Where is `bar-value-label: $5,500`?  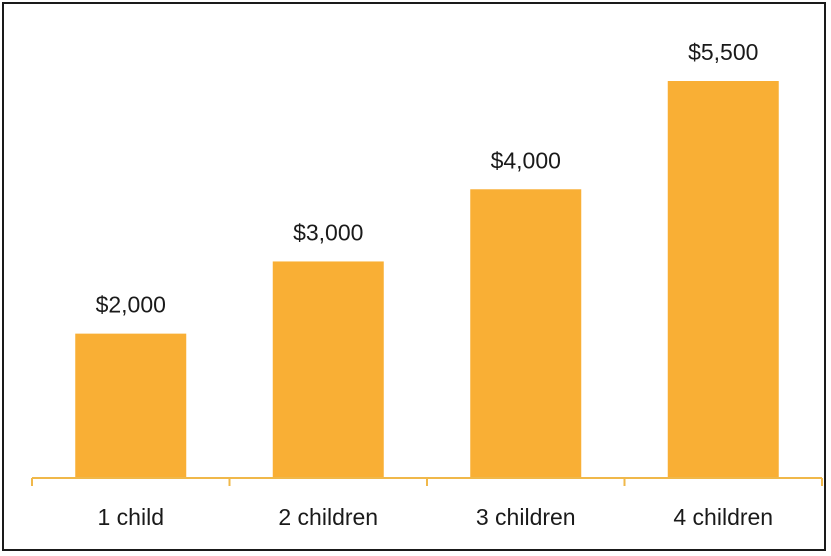 bar-value-label: $5,500 is located at coordinates (723, 52).